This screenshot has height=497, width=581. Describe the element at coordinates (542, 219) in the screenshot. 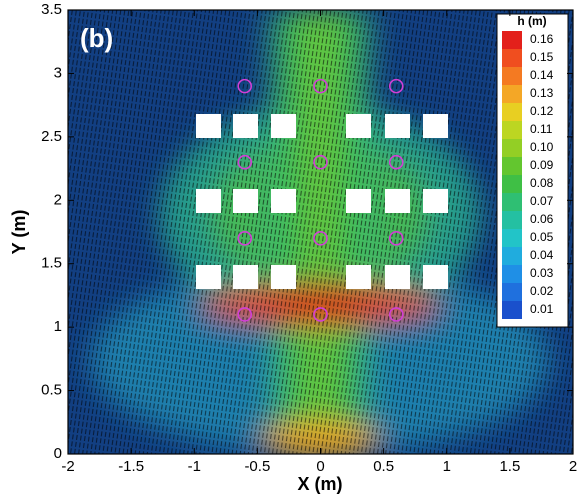

I see `colorbar-label: 0.06` at that location.